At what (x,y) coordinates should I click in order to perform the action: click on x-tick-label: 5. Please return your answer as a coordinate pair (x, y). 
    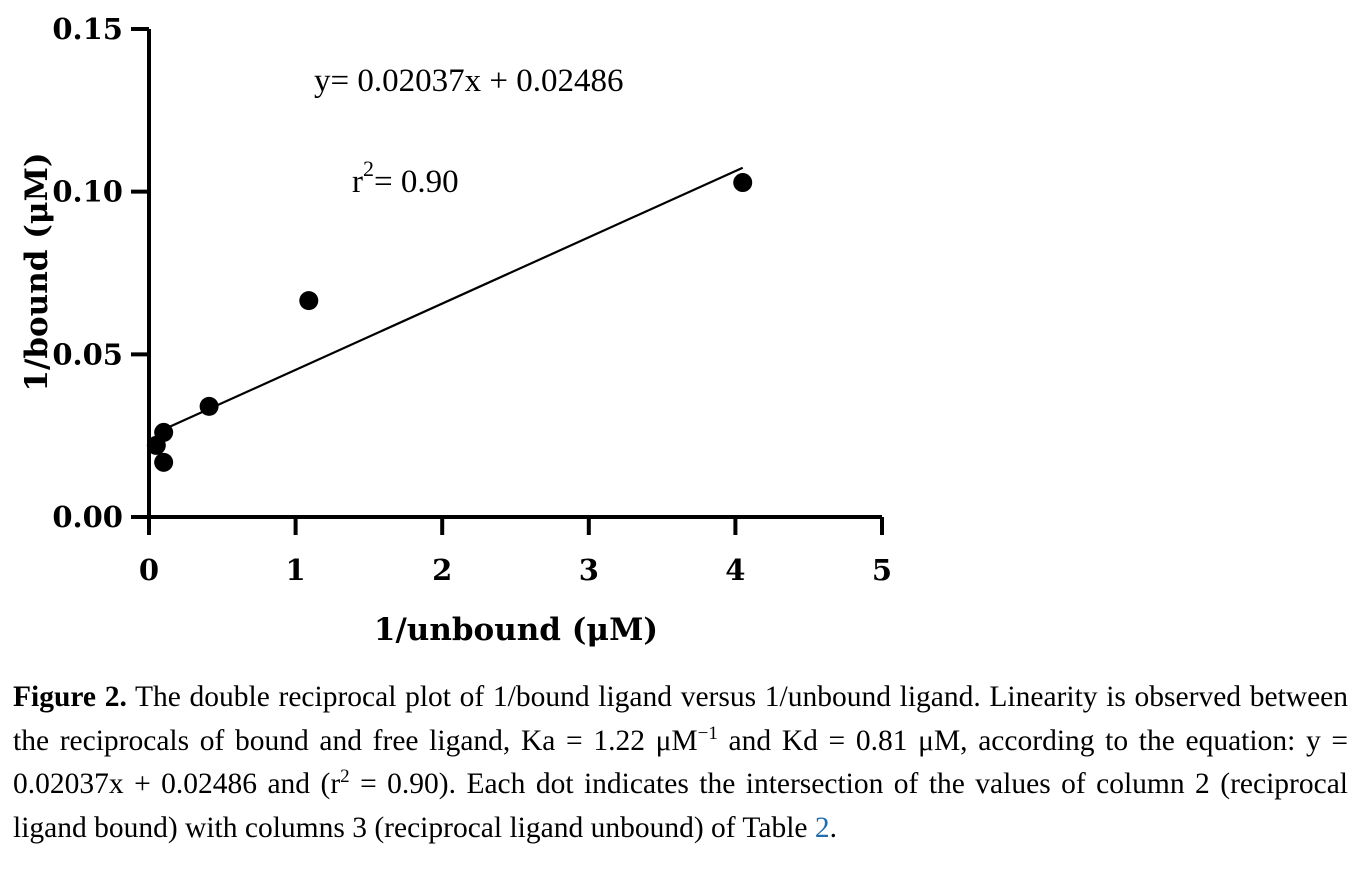
    Looking at the image, I should click on (882, 570).